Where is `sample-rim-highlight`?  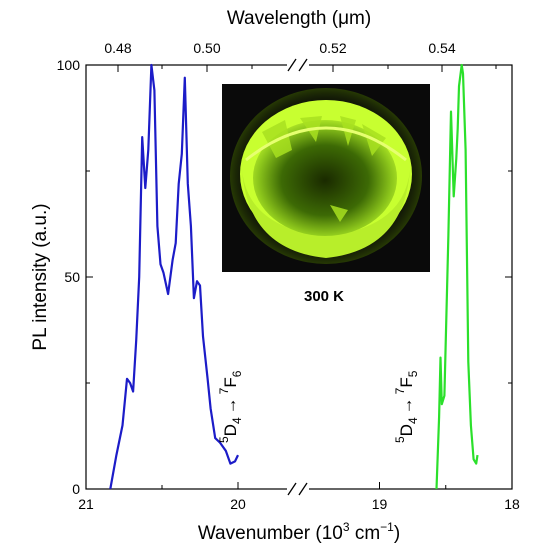
sample-rim-highlight is located at coordinates (326, 144).